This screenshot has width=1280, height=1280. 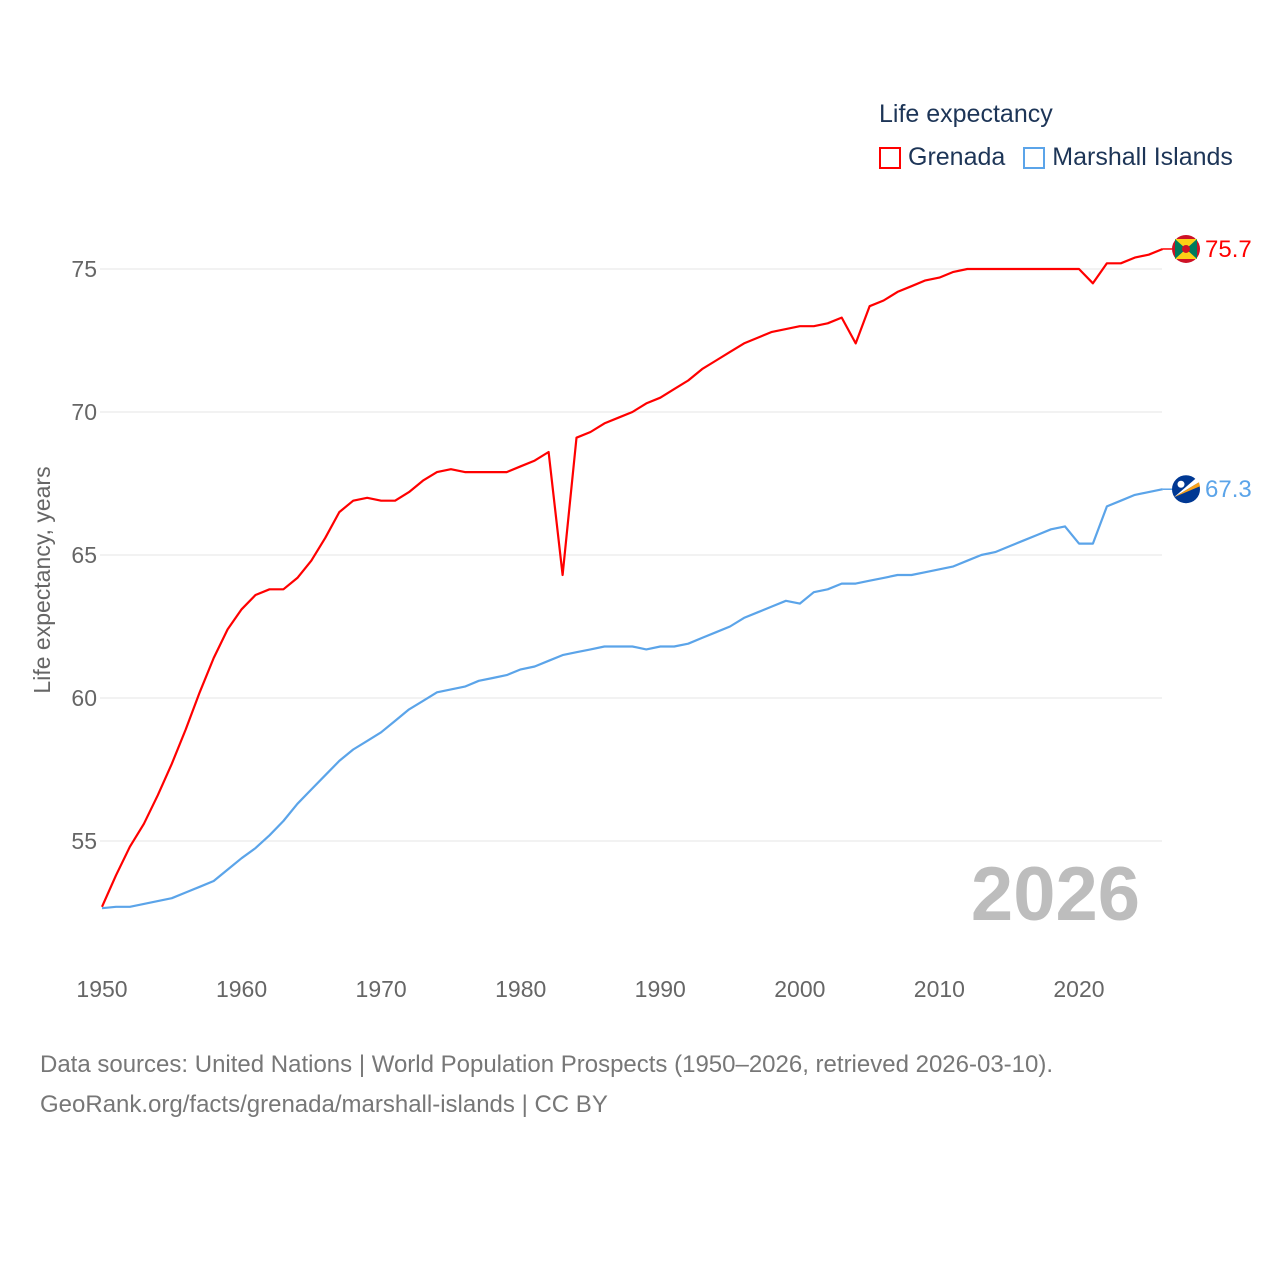 I want to click on legend-title: Life expectancy, so click(x=966, y=114).